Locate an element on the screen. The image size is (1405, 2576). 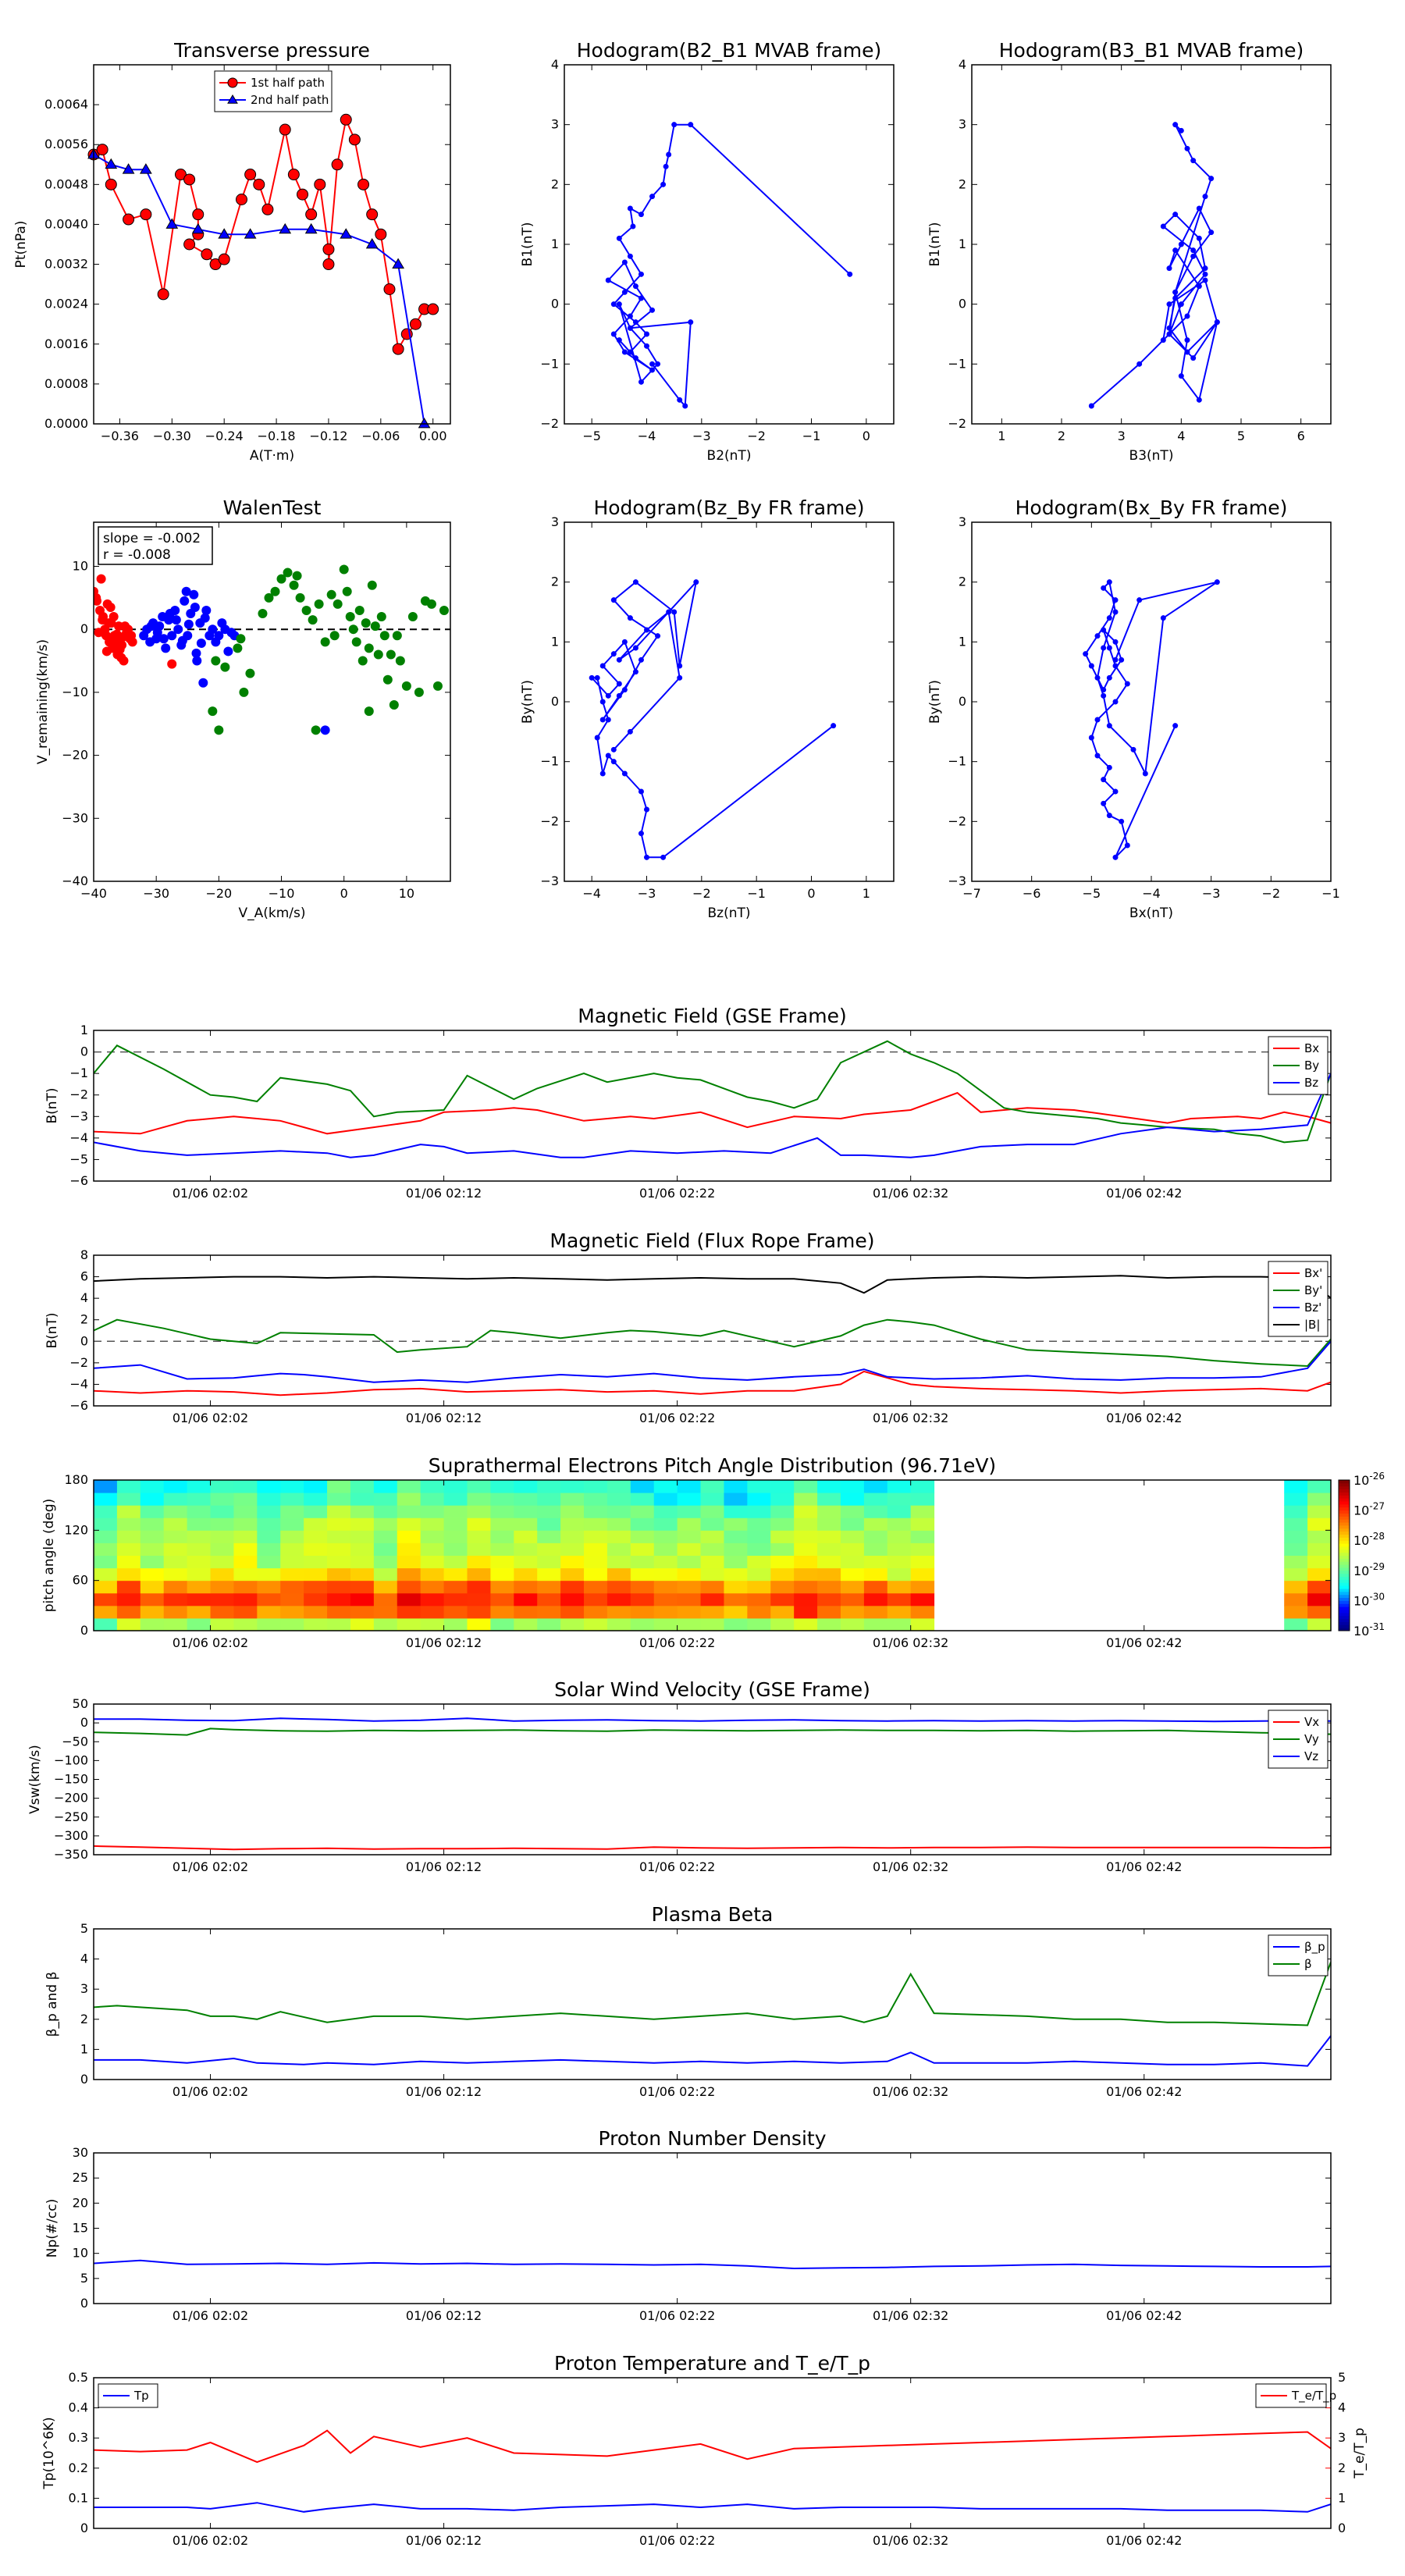
x-tick-label: −3 is located at coordinates (1212, 893).